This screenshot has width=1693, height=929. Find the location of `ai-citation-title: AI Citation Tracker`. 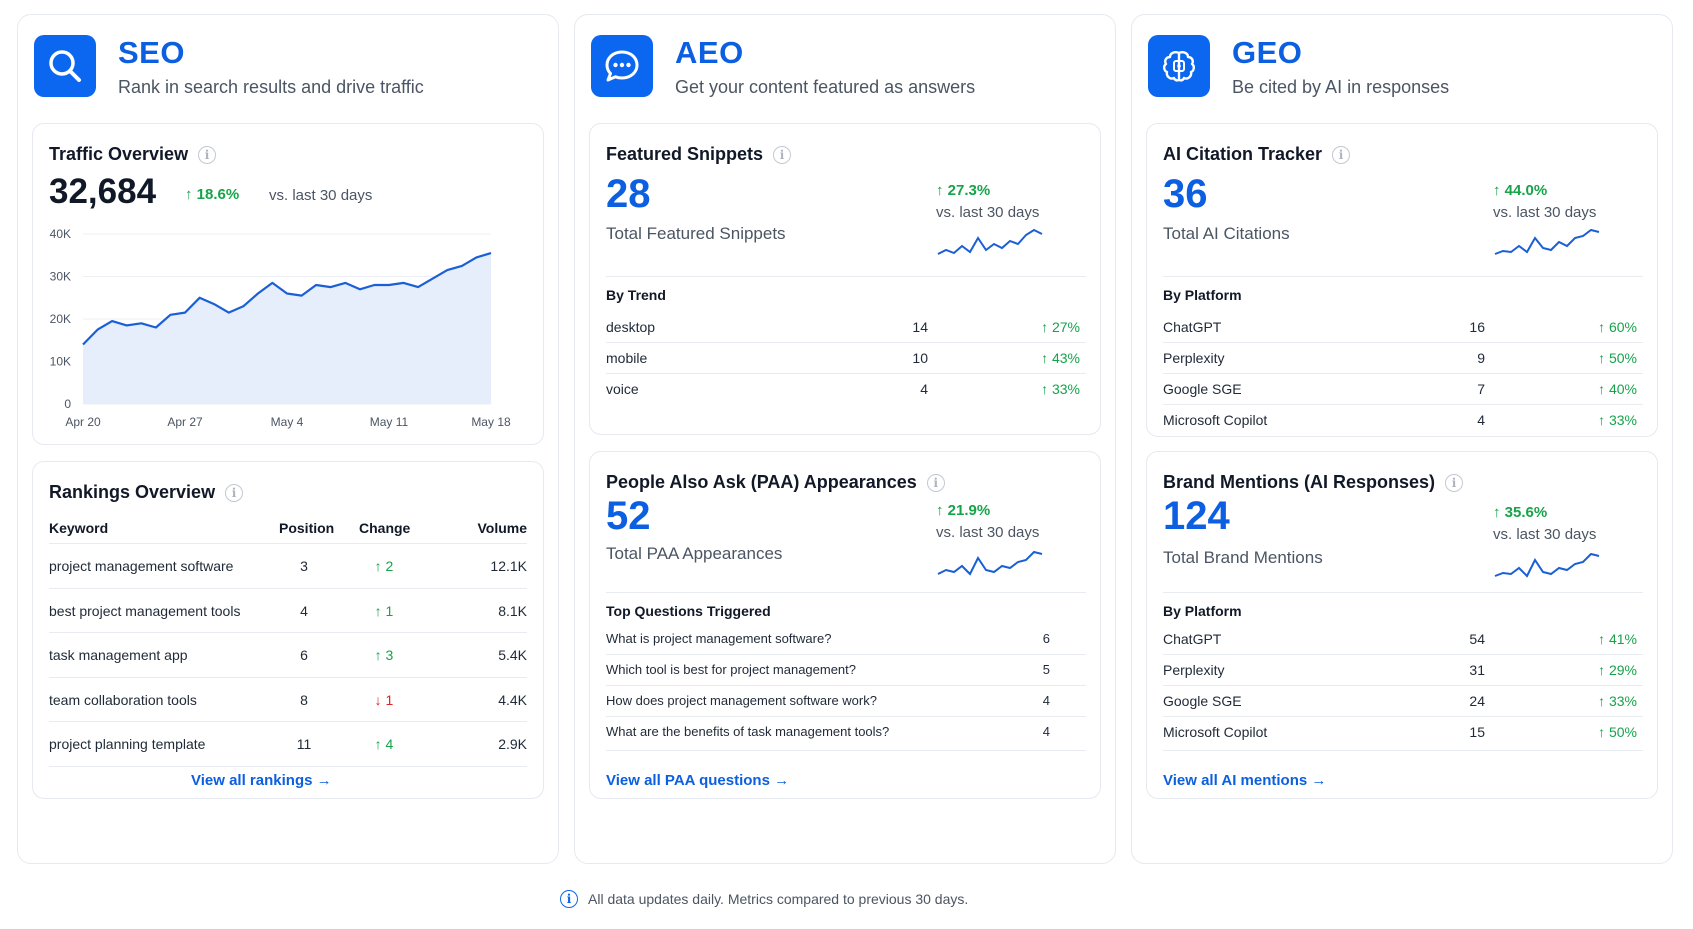

ai-citation-title: AI Citation Tracker is located at coordinates (1243, 154).